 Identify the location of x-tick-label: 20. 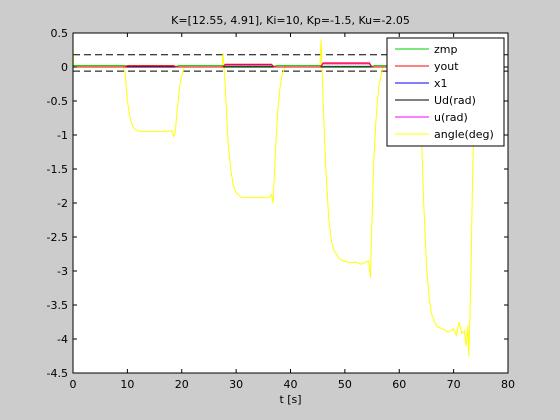
(182, 384).